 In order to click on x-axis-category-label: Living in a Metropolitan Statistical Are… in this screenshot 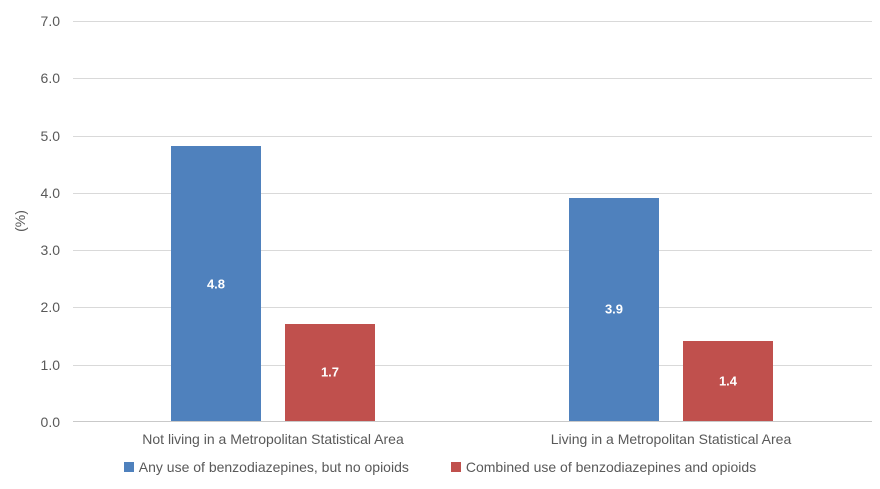, I will do `click(671, 439)`.